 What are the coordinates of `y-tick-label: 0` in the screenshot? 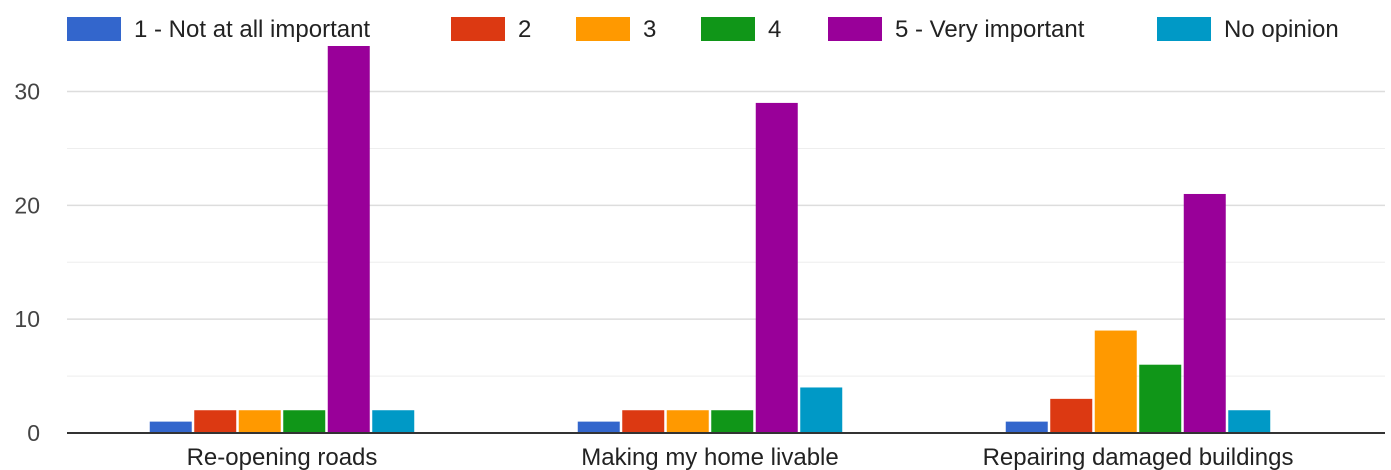 It's located at (33, 433).